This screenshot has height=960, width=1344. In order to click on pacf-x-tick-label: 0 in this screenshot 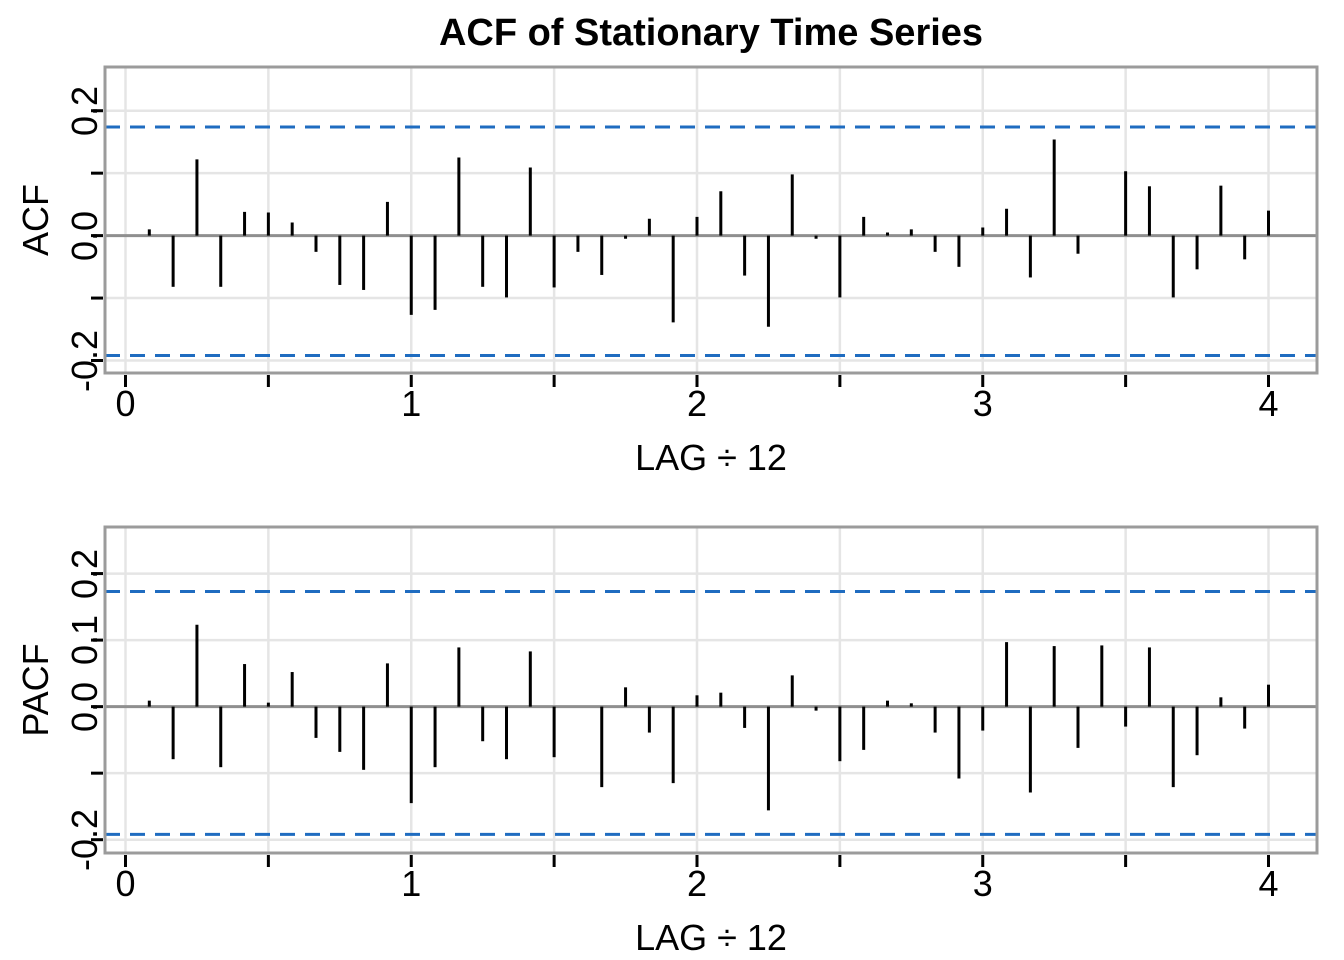, I will do `click(125, 883)`.